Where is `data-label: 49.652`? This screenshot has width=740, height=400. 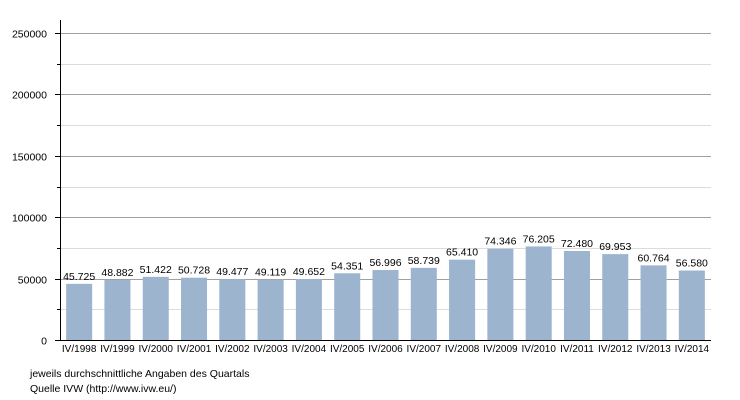
data-label: 49.652 is located at coordinates (309, 272).